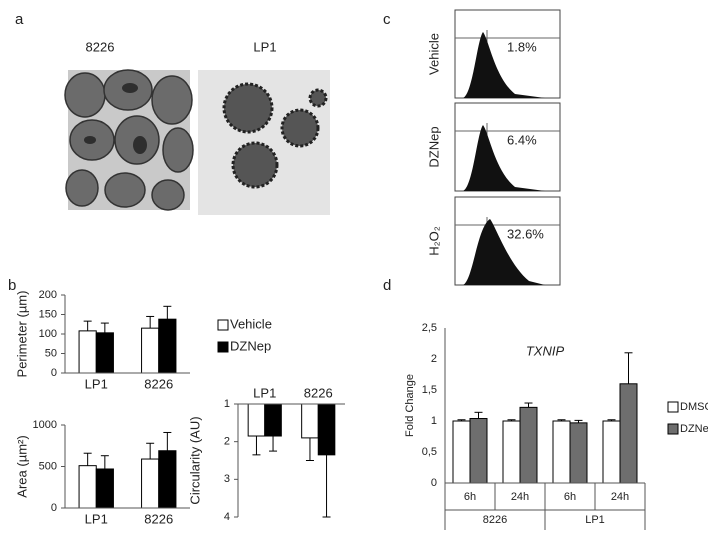  I want to click on panel-letter: a, so click(19, 19).